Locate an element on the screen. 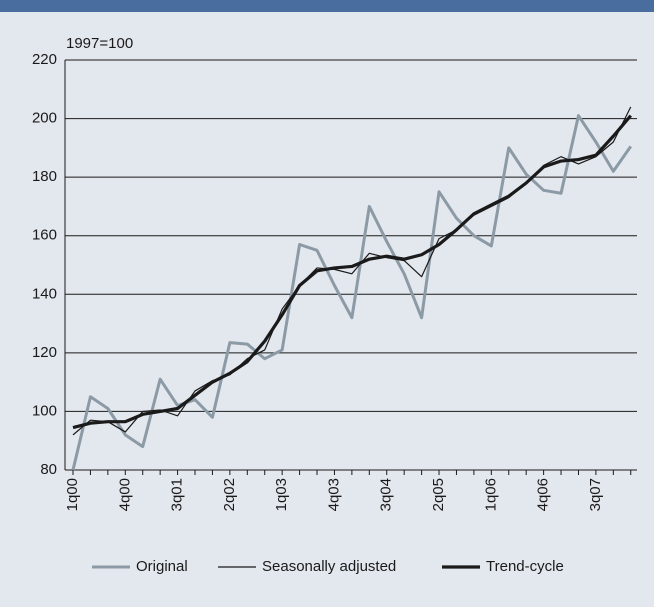 The image size is (654, 607). y-tick-label: 80 is located at coordinates (48, 469).